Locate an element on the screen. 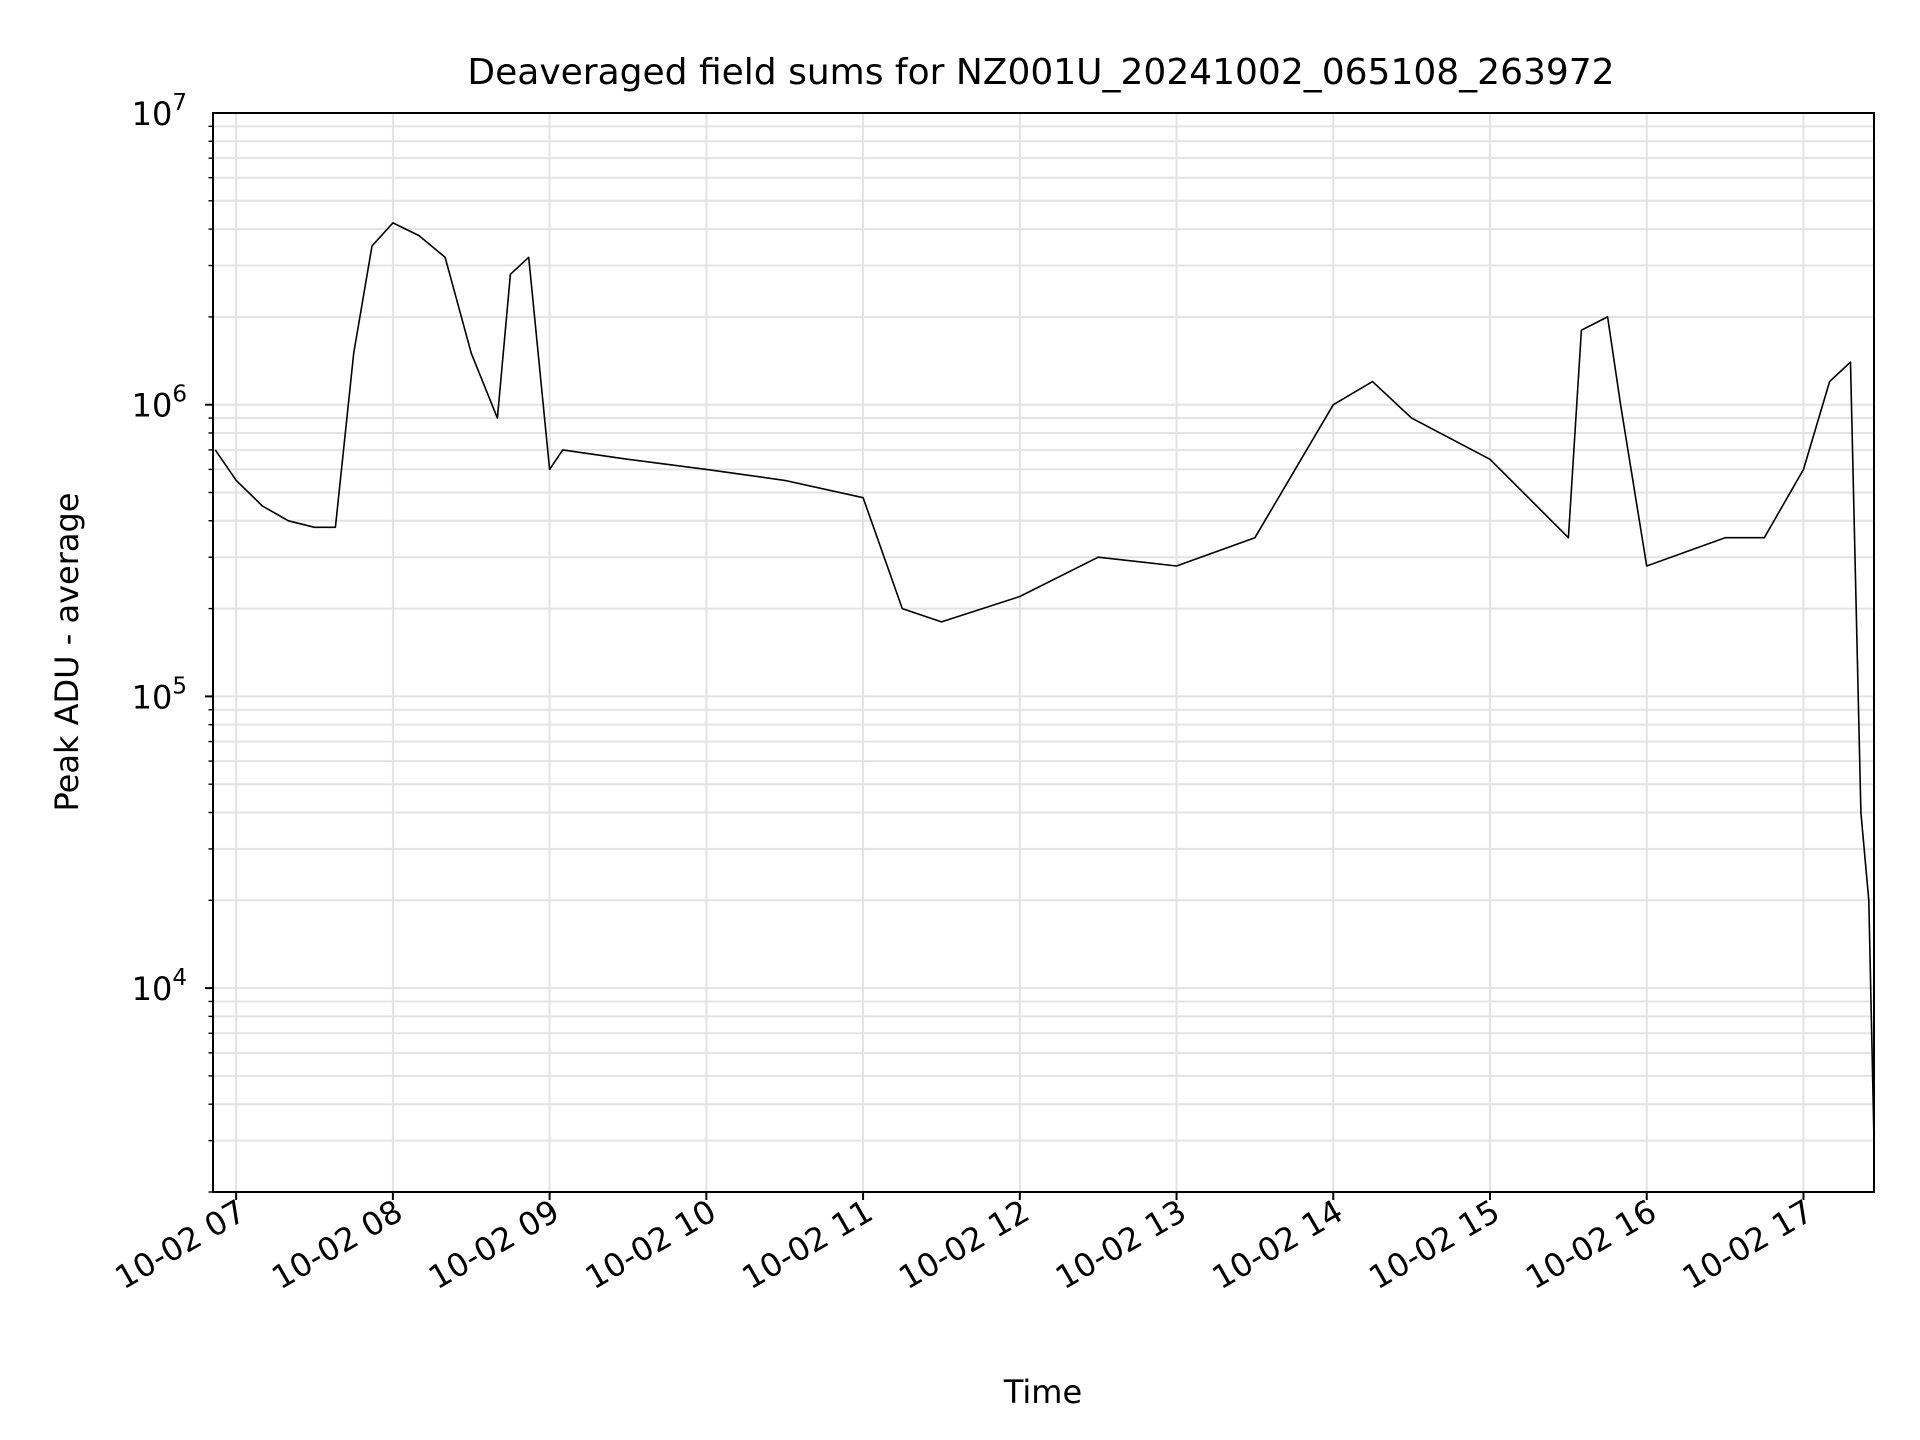 This screenshot has width=1920, height=1440. y-axis-label: Peak ADU - average is located at coordinates (67, 652).